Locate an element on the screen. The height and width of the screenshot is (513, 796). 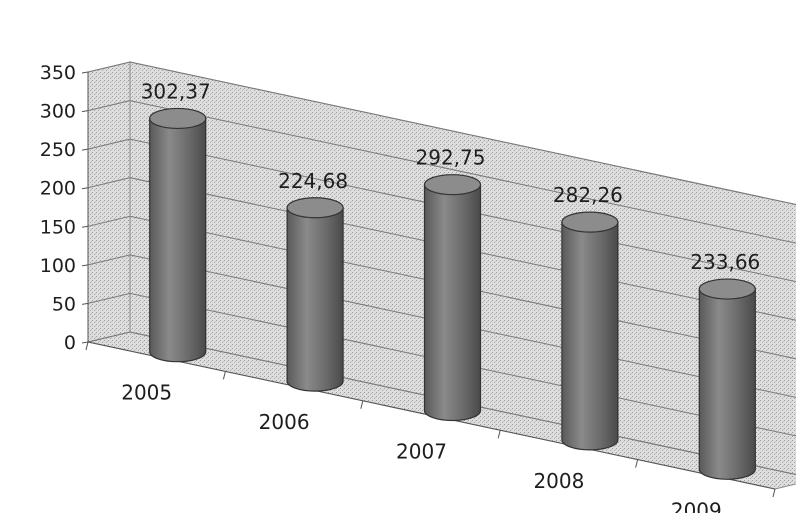
x-tick-label: 2005 is located at coordinates (146, 393).